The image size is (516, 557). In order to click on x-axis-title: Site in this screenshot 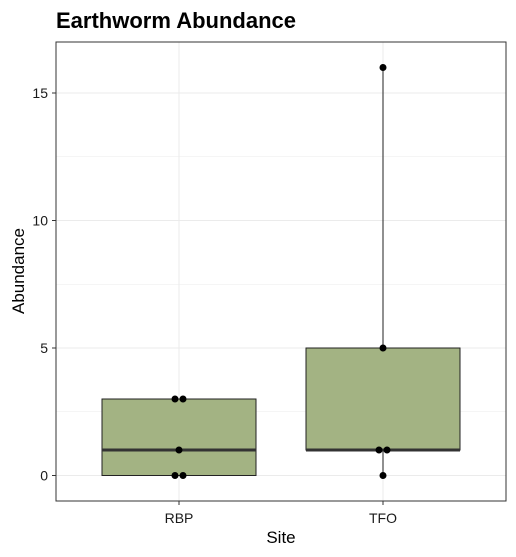, I will do `click(280, 537)`.